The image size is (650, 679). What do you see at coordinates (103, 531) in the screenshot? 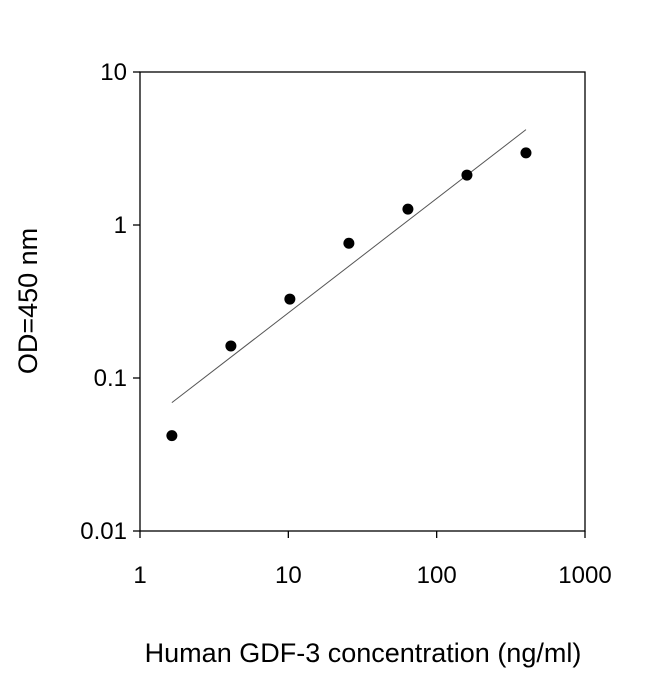
I see `y-tick-label: 0.01` at bounding box center [103, 531].